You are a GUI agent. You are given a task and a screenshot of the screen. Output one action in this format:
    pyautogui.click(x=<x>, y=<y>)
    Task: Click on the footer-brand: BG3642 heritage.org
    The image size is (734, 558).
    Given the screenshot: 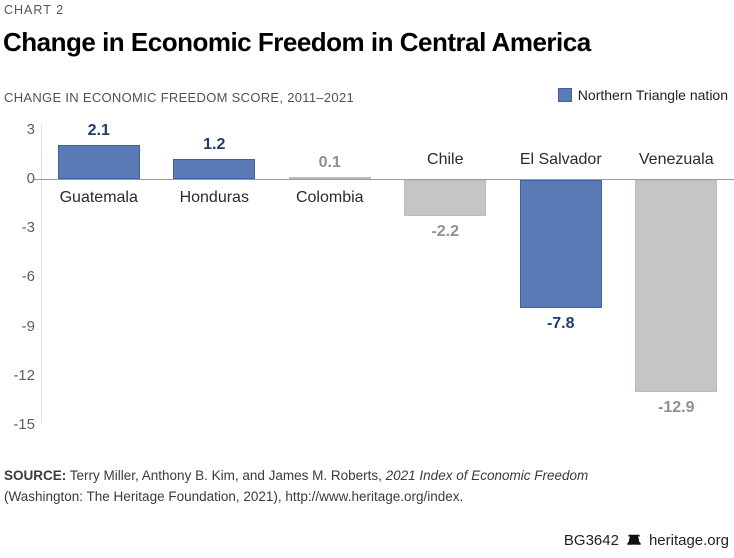 What is the action you would take?
    pyautogui.click(x=646, y=540)
    